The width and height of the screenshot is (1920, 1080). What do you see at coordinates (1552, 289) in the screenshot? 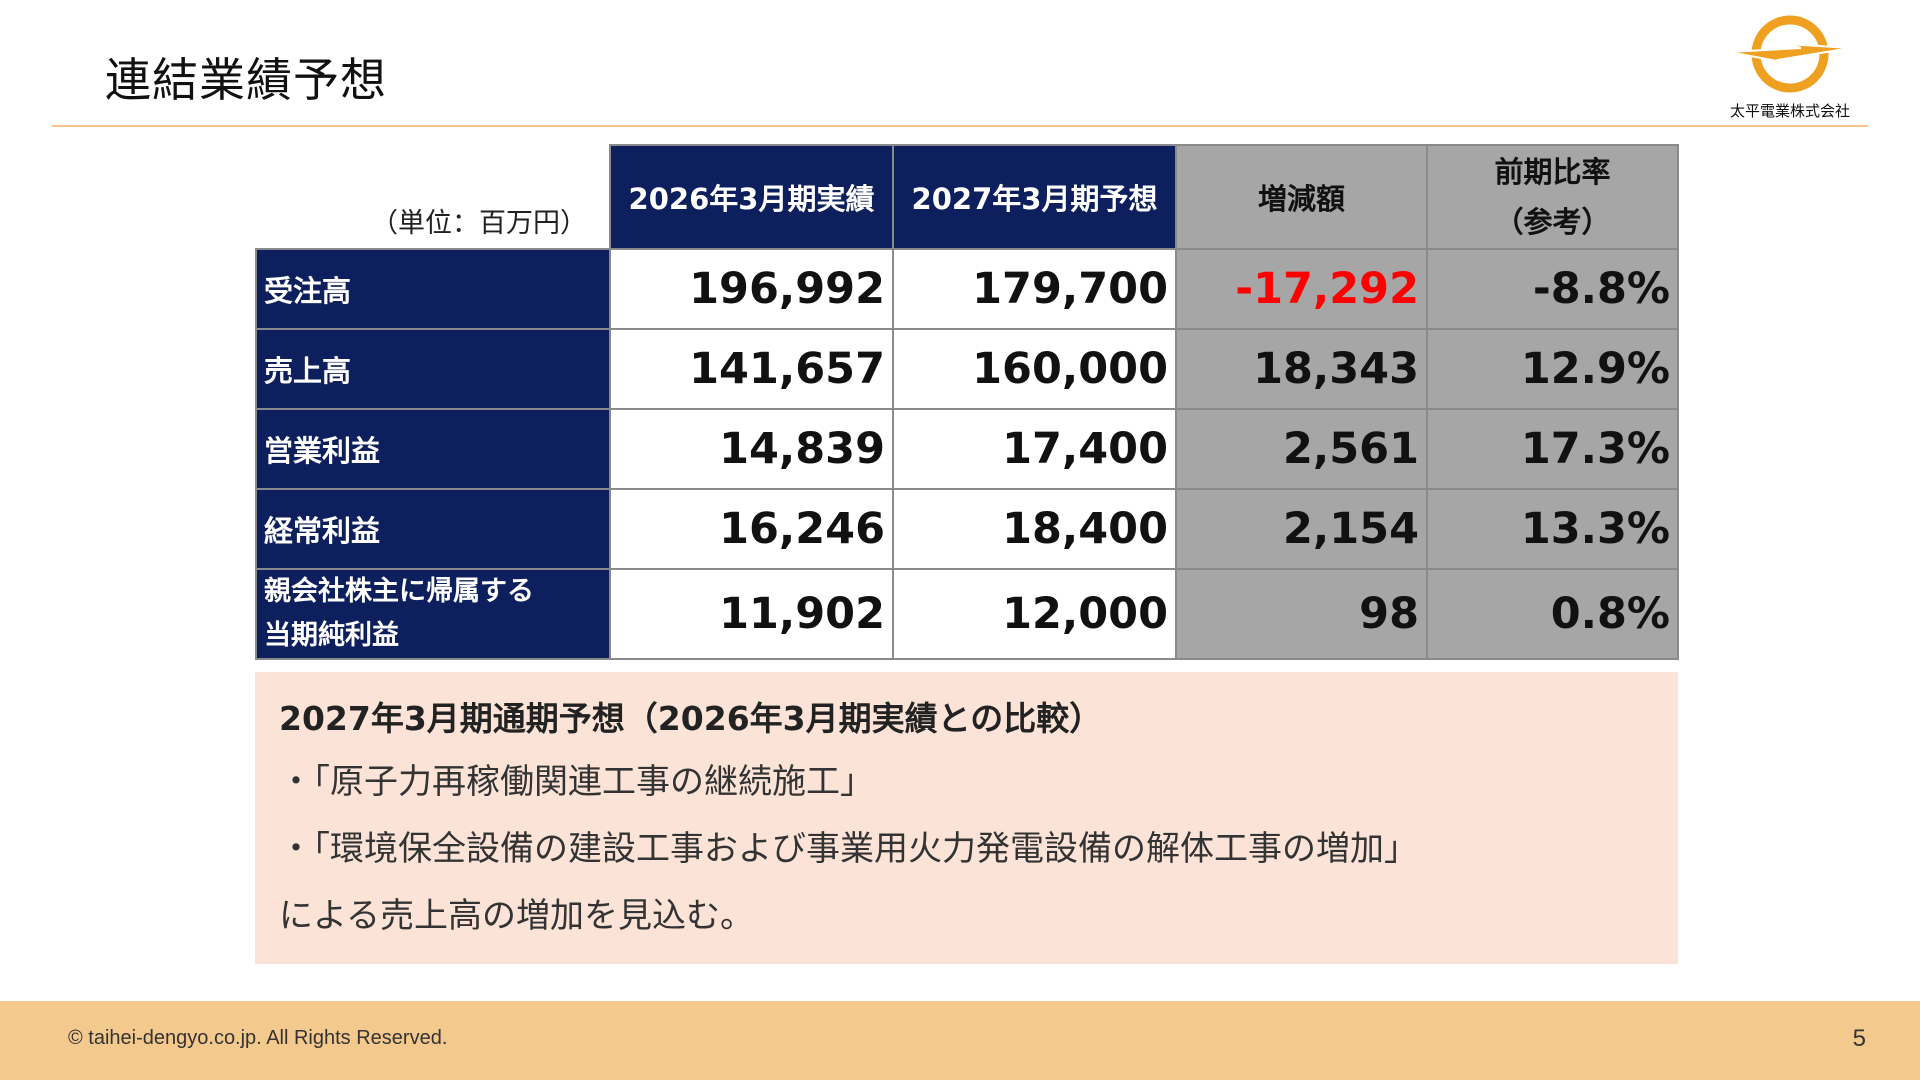
I see `cell-ratio: -8.8%` at bounding box center [1552, 289].